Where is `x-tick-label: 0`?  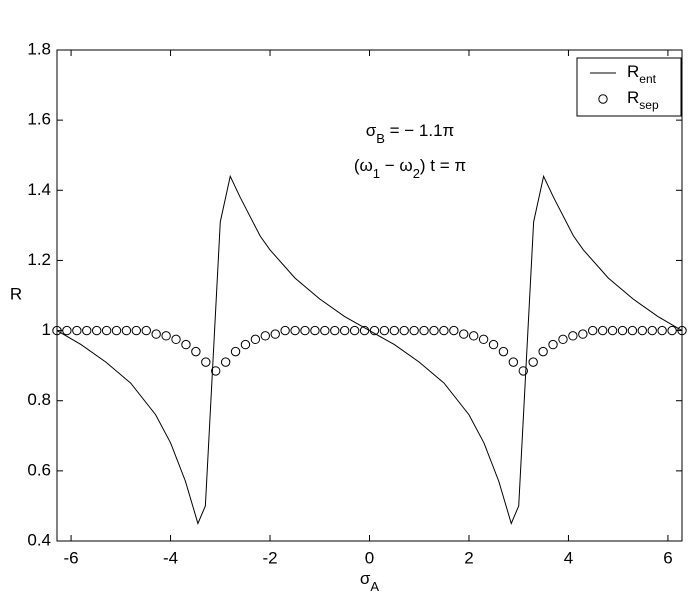
x-tick-label: 0 is located at coordinates (369, 557).